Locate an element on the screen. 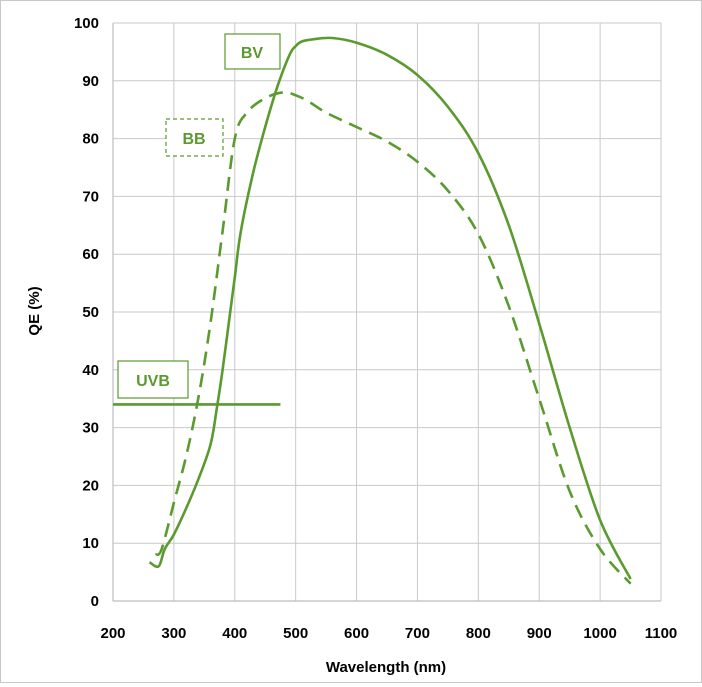 The image size is (702, 687). label-bb: BB is located at coordinates (193, 139).